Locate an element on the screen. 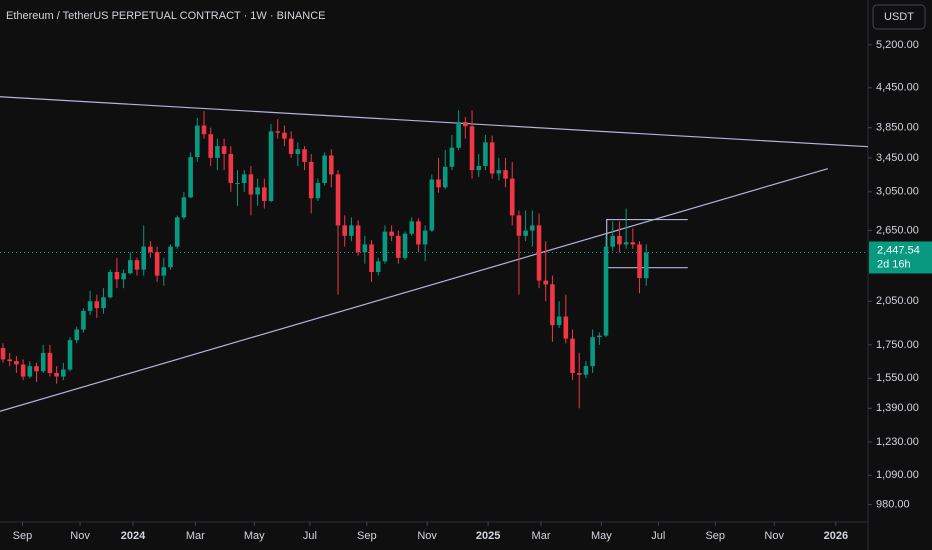 This screenshot has height=550, width=932. currency-button is located at coordinates (899, 17).